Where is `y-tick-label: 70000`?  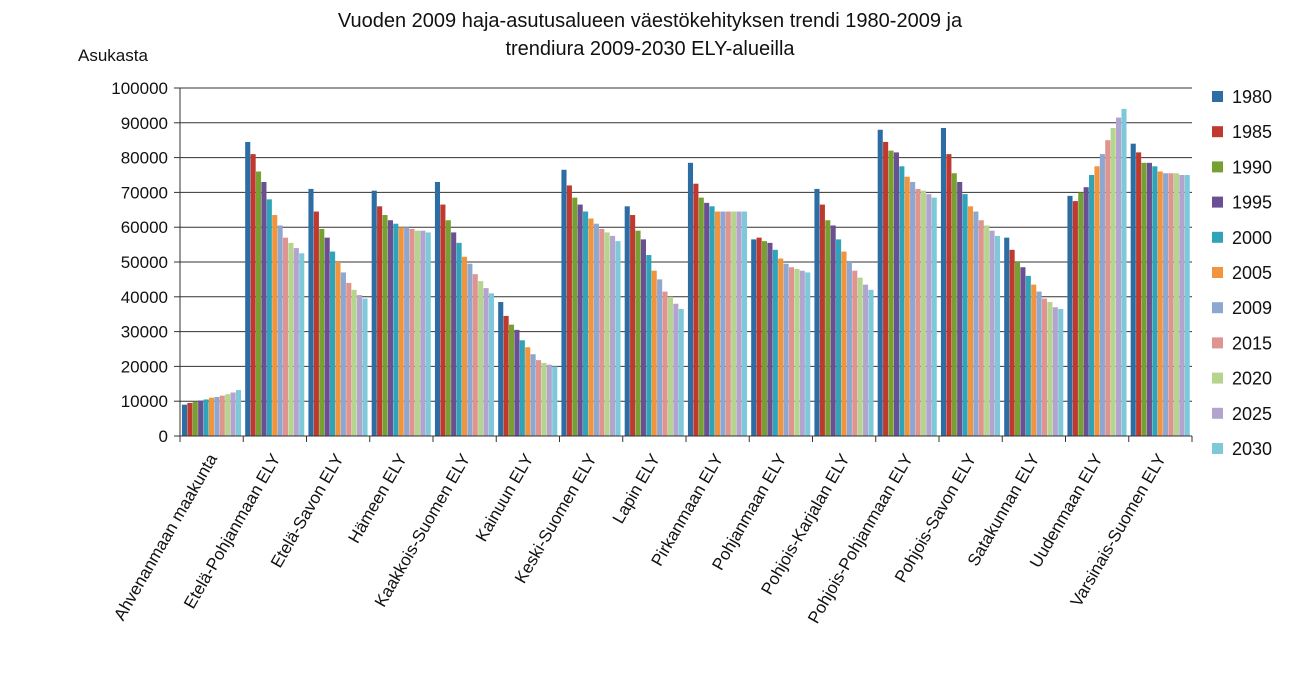
y-tick-label: 70000 is located at coordinates (144, 192).